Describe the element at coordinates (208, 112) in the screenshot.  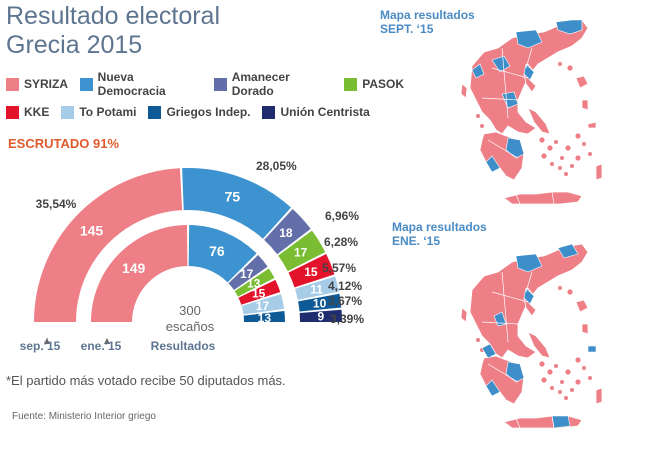
I see `legend-label: Griegos Indep.` at that location.